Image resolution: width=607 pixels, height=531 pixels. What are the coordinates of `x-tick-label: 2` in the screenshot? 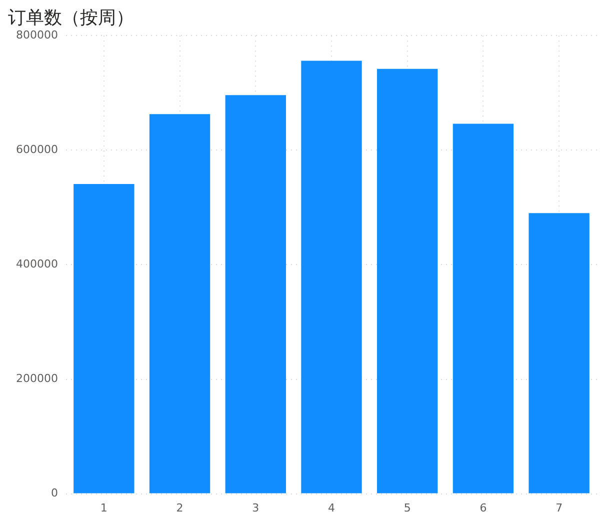 It's located at (180, 507).